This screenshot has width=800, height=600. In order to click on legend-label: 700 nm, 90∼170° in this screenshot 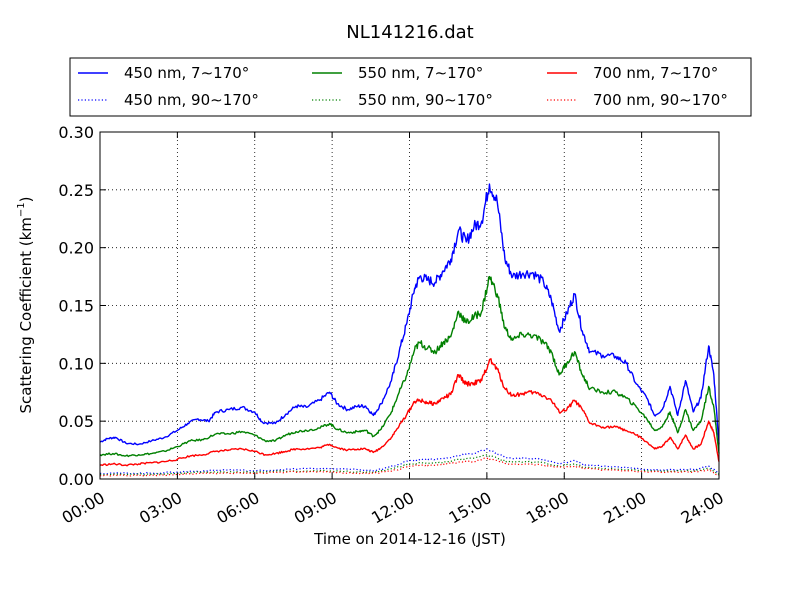, I will do `click(660, 100)`.